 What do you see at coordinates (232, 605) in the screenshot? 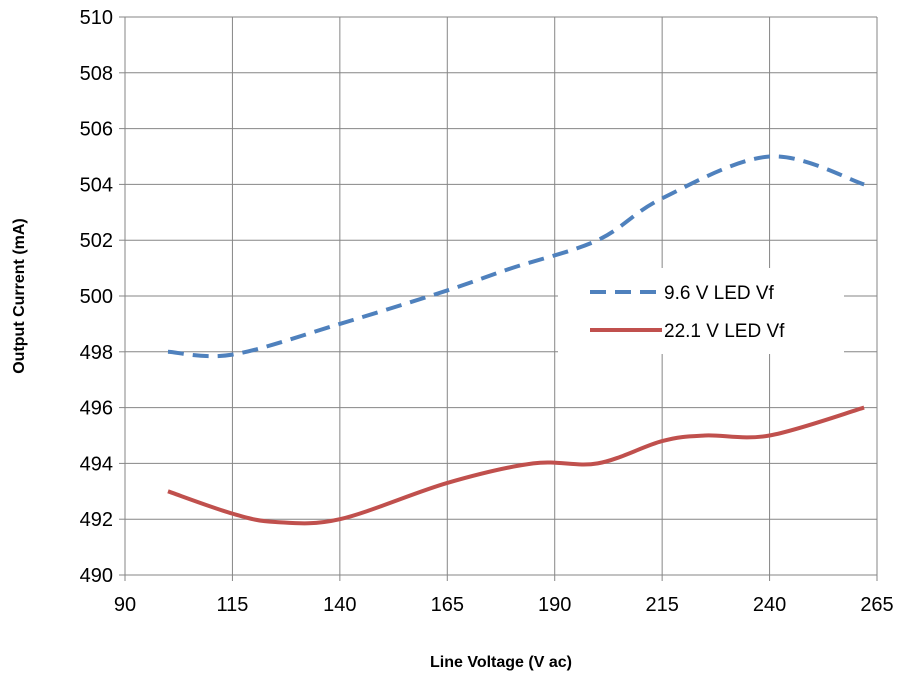
I see `x-tick-label: 115` at bounding box center [232, 605].